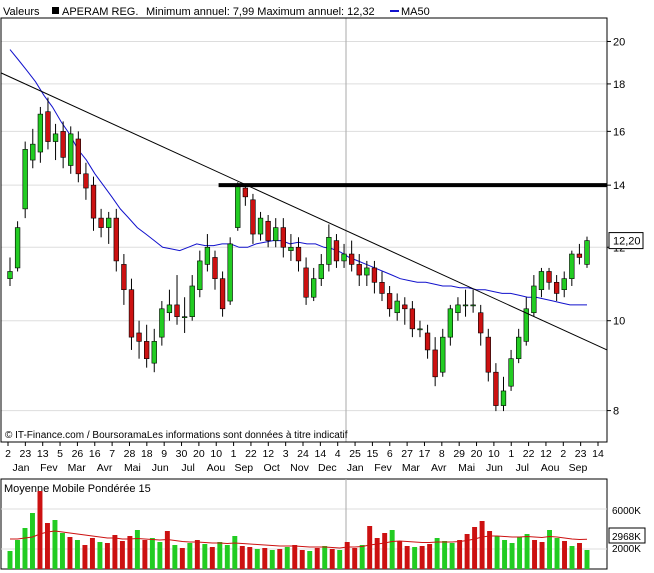  Describe the element at coordinates (442, 454) in the screenshot. I see `x-tick-label: 8` at that location.